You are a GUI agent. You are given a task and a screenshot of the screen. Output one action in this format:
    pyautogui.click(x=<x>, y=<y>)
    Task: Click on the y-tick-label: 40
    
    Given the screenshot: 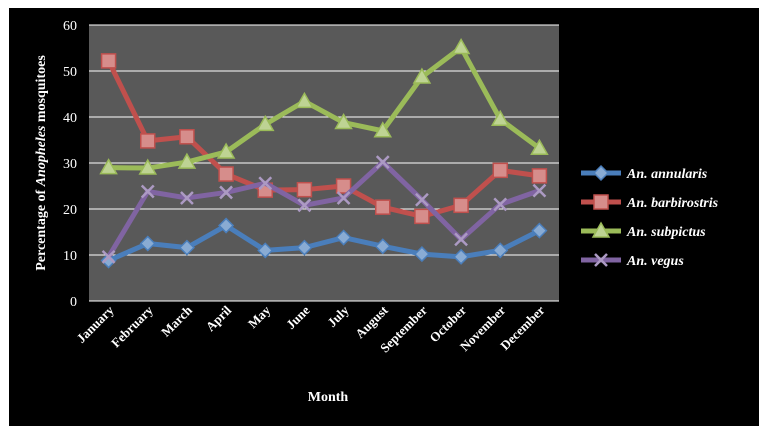 What is the action you would take?
    pyautogui.click(x=70, y=118)
    